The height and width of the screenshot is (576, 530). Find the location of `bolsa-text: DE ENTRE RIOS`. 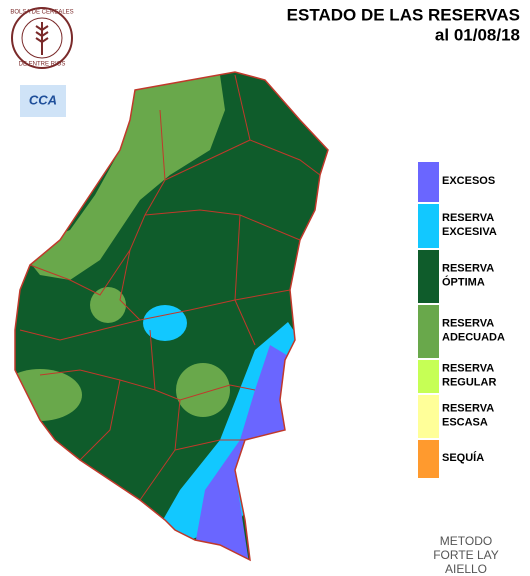

bolsa-text: DE ENTRE RIOS is located at coordinates (42, 65).